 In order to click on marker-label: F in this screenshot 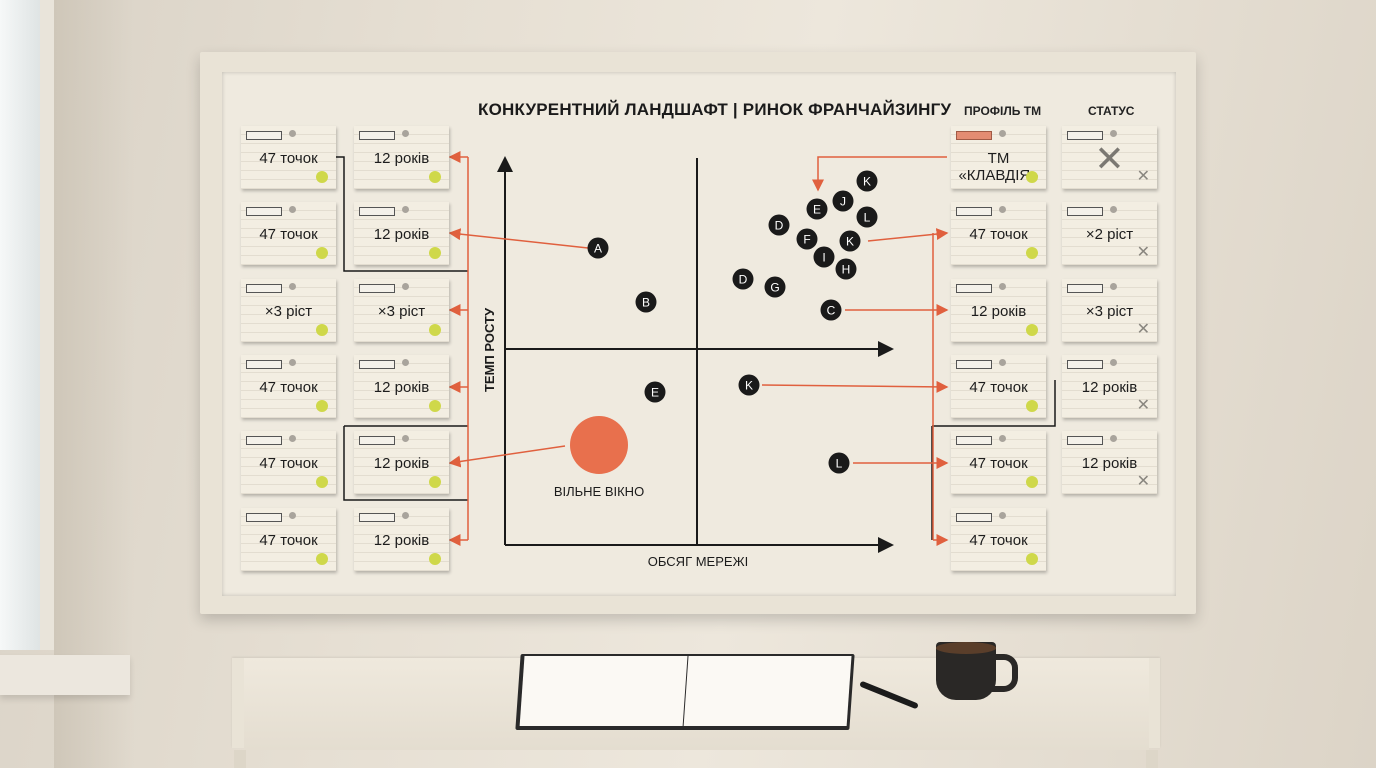, I will do `click(806, 240)`.